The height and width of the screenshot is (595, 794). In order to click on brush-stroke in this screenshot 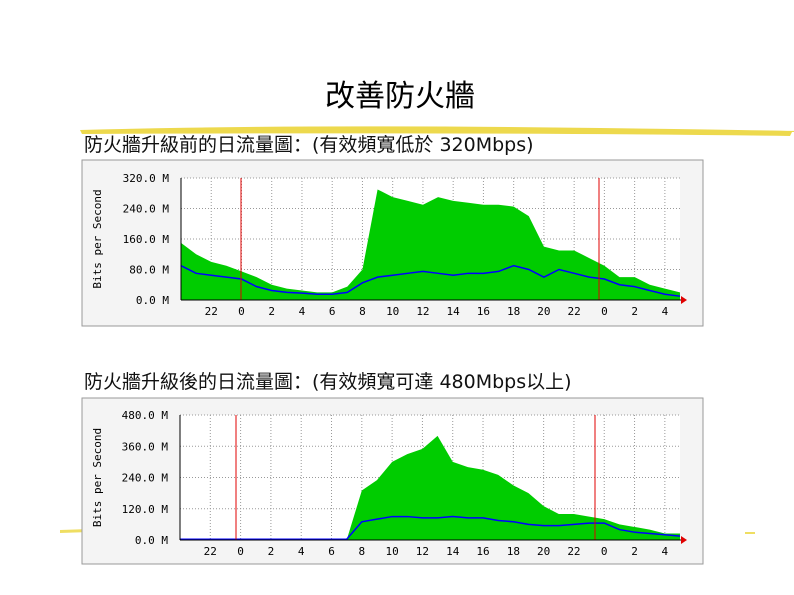, I will do `click(437, 131)`.